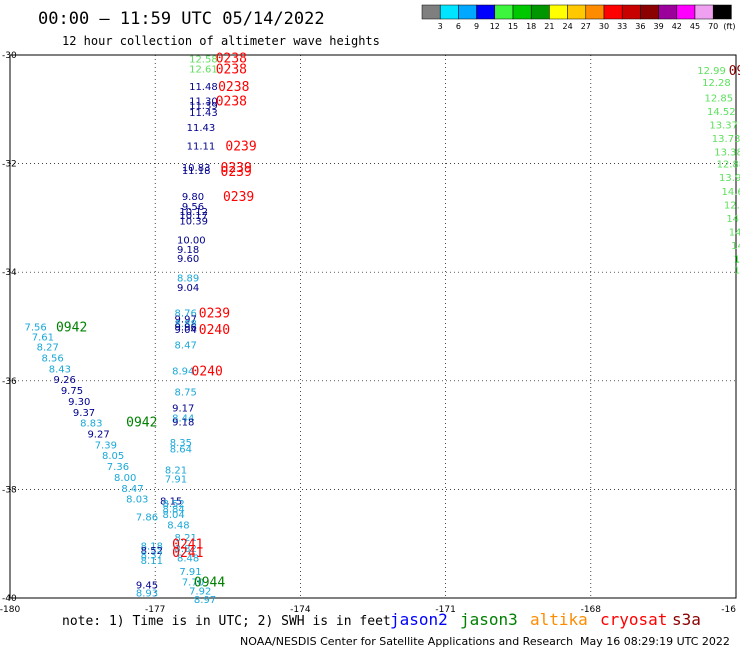 This screenshot has height=650, width=740. I want to click on wave-height-label: 10.00, so click(191, 241).